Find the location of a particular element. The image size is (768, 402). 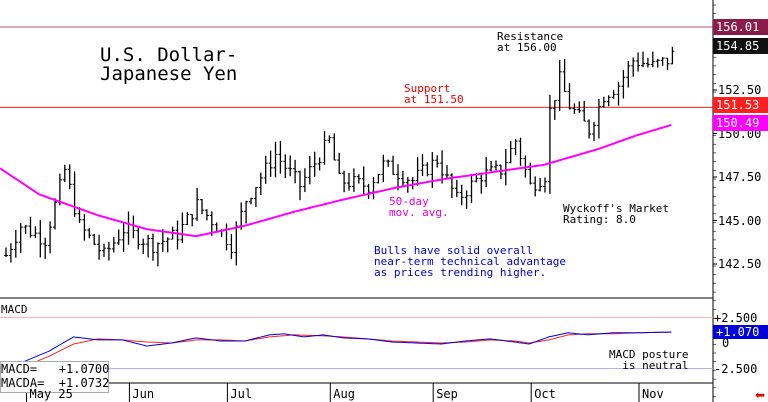

resistance-price-tag: 156.01 is located at coordinates (740, 27).